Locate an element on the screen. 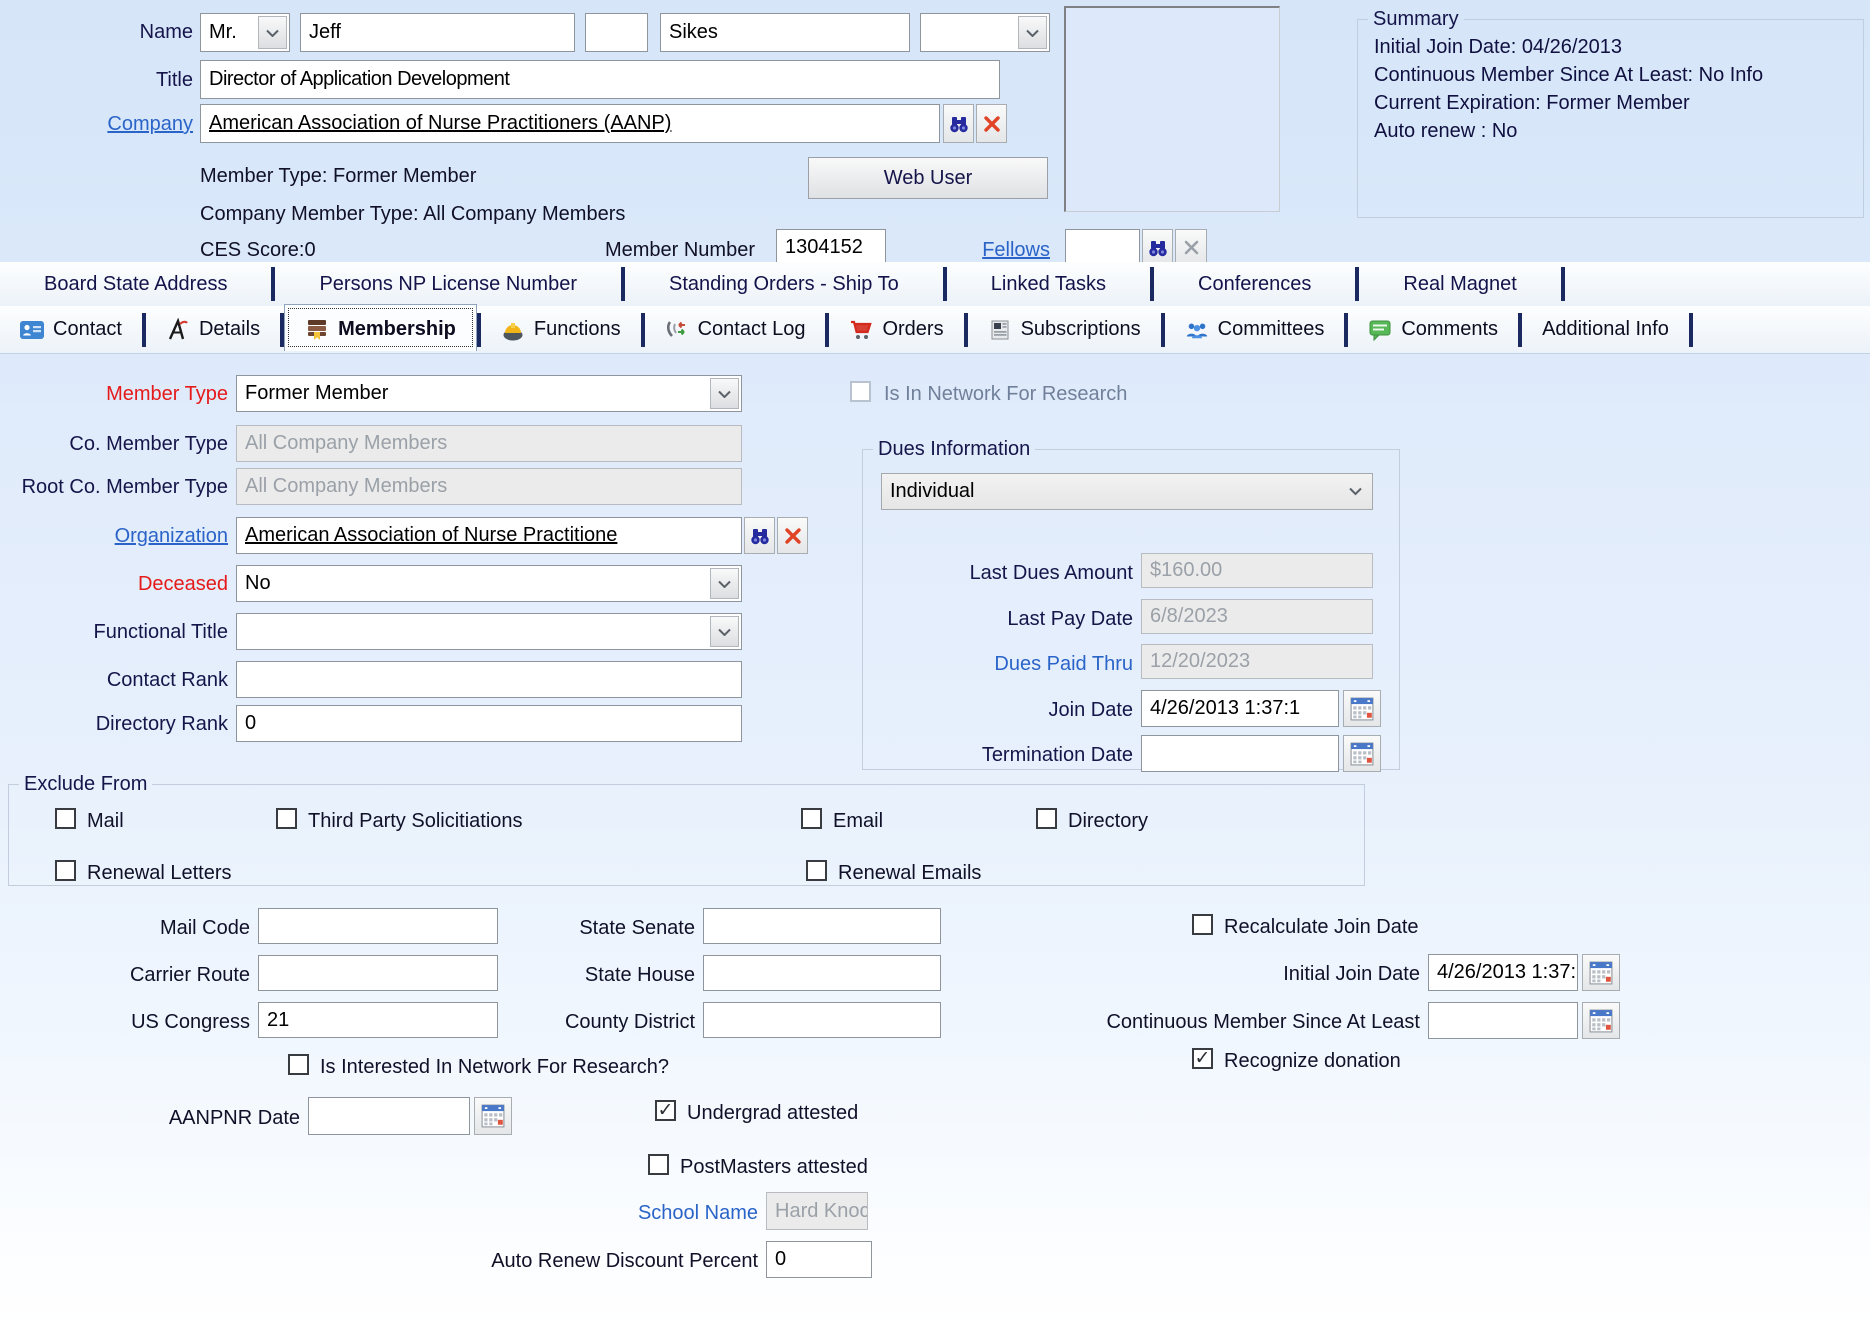 This screenshot has width=1870, height=1330. exclude-mail-checkbox is located at coordinates (65, 818).